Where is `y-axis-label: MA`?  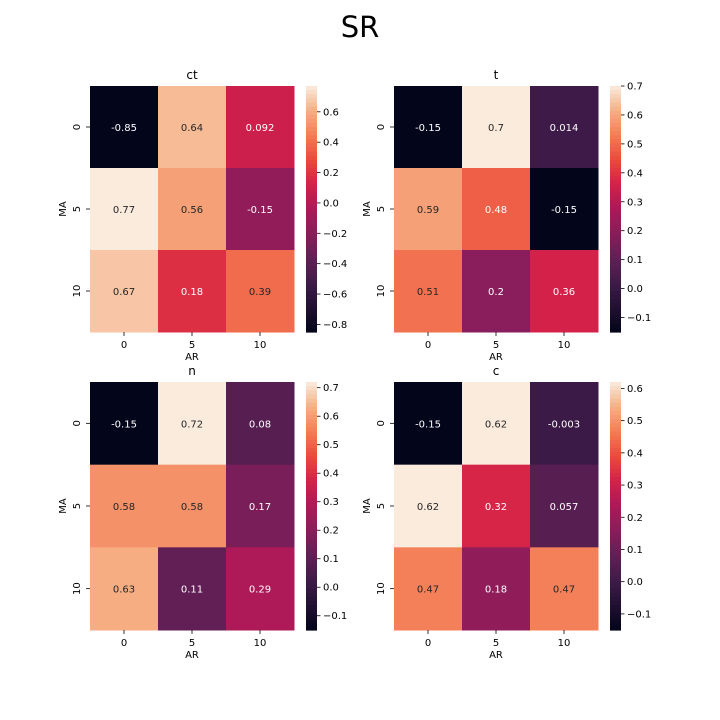
y-axis-label: MA is located at coordinates (63, 209).